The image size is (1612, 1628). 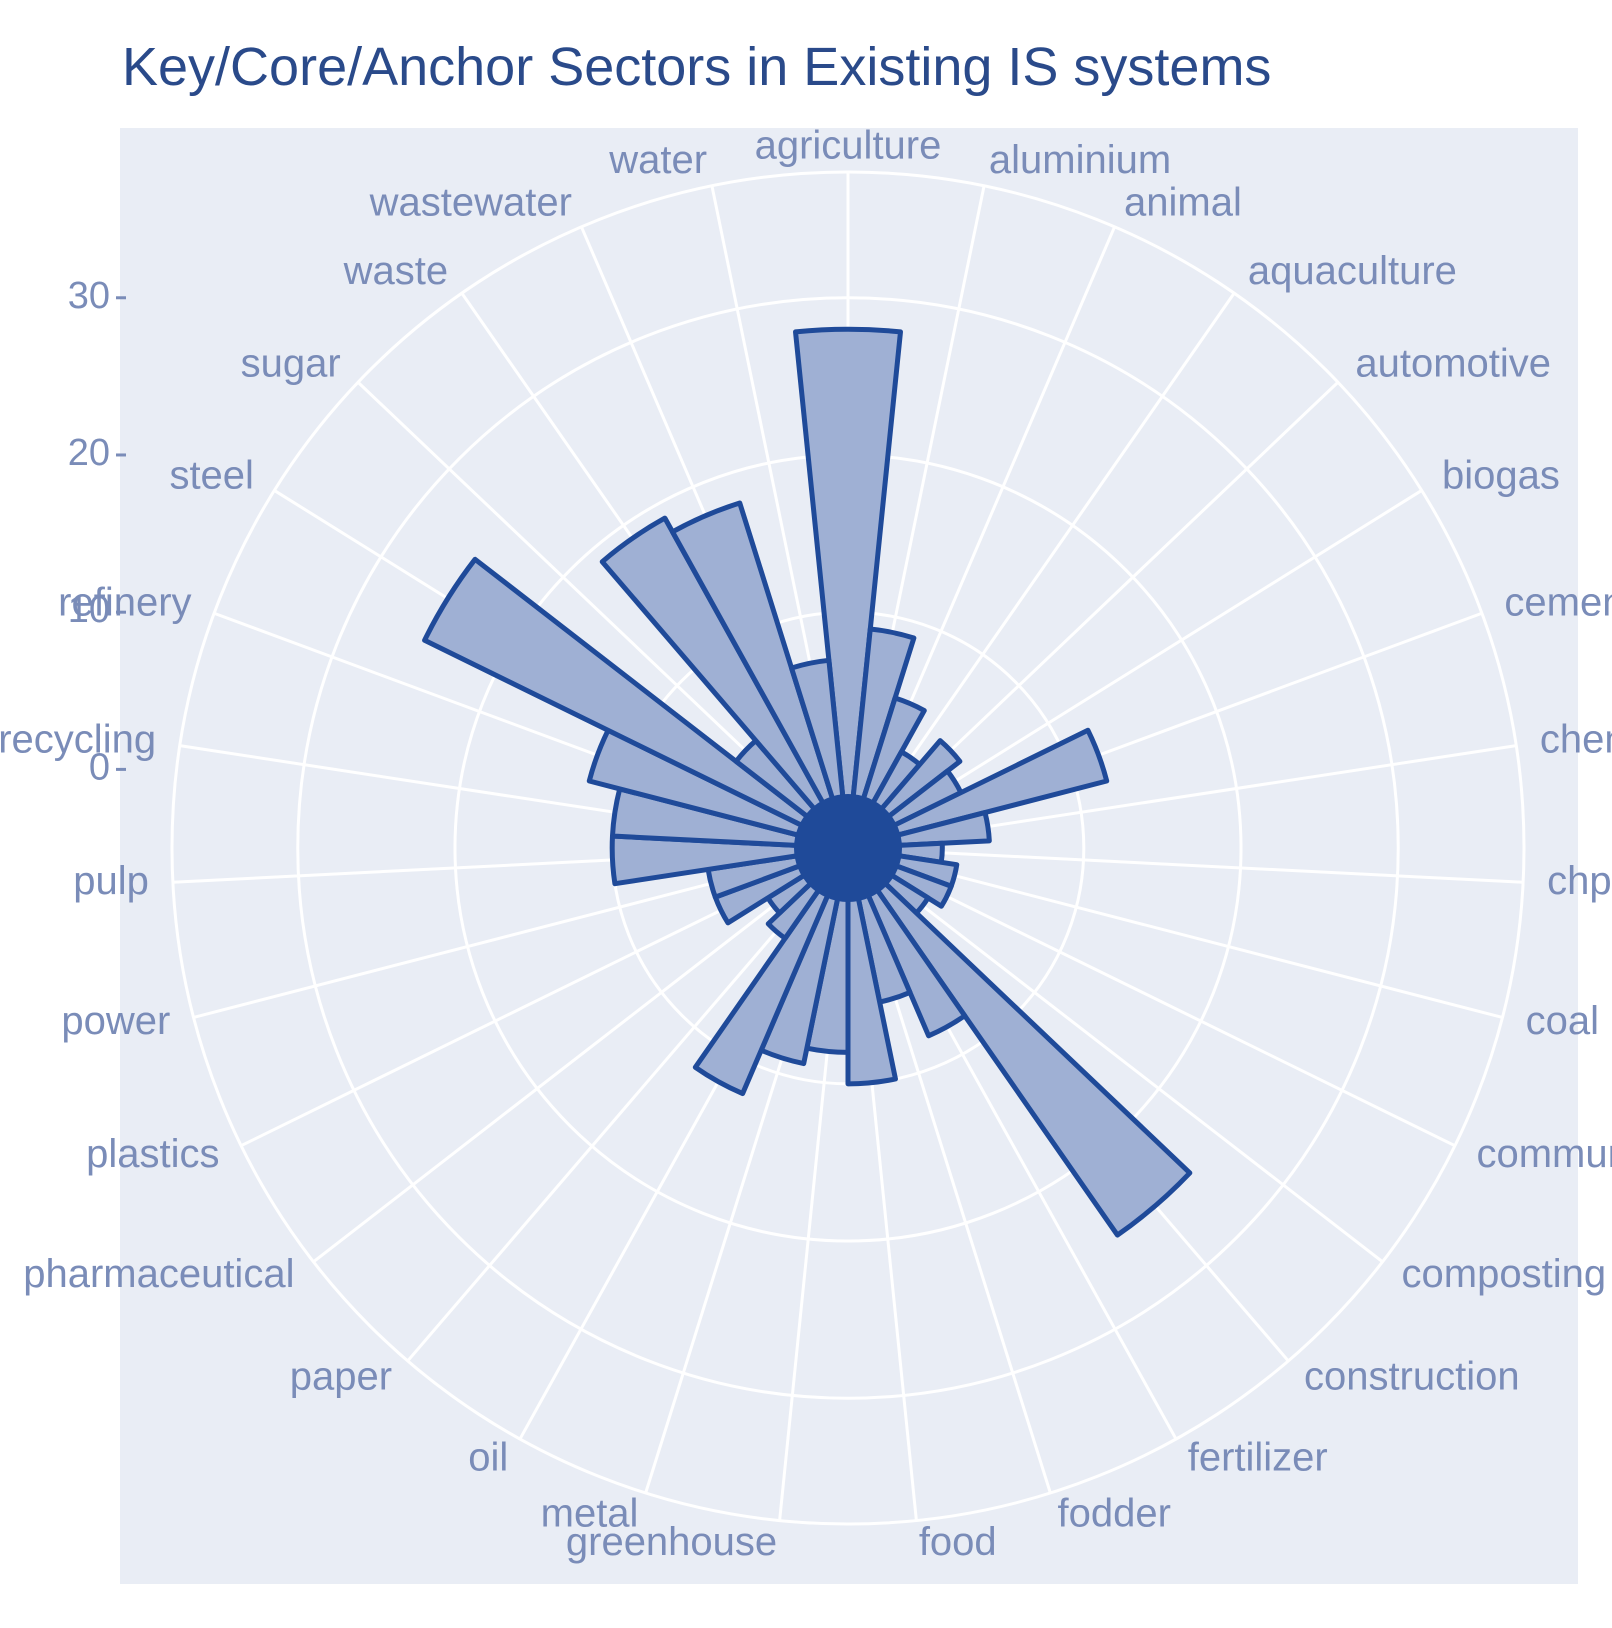 I want to click on bar-steel, so click(x=636, y=703).